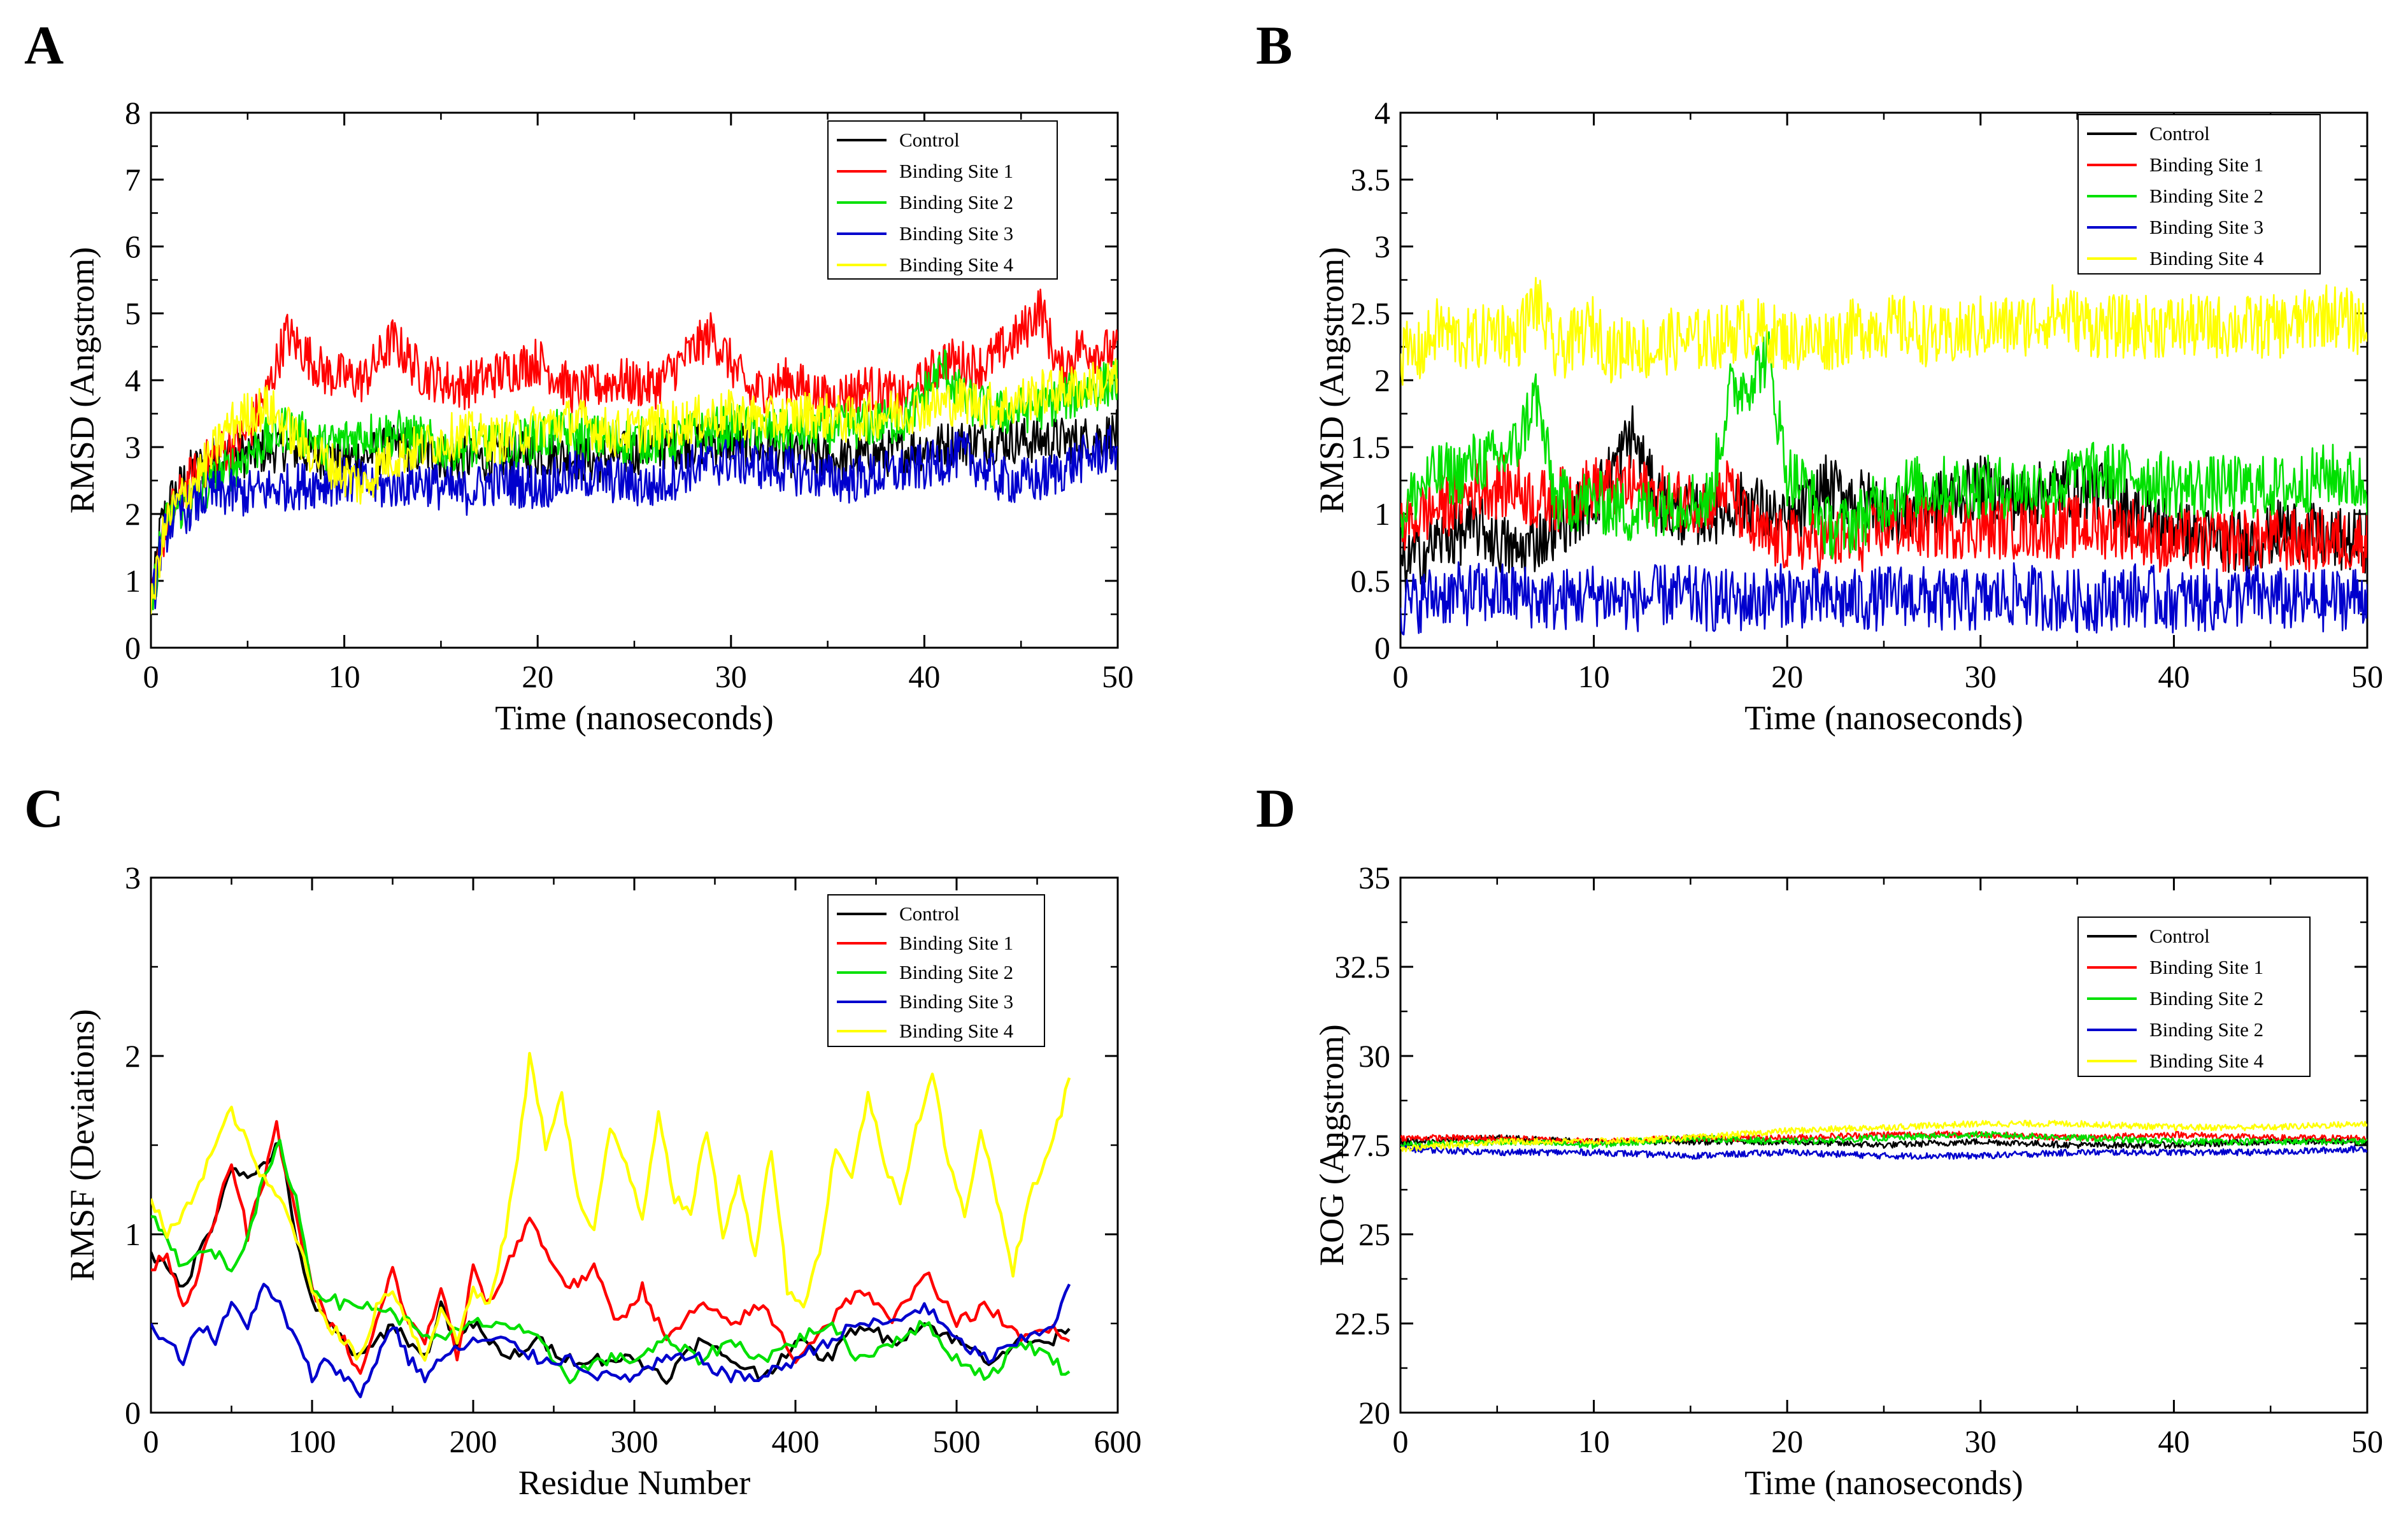 Image resolution: width=2408 pixels, height=1519 pixels. I want to click on y-tick-label: 7, so click(133, 179).